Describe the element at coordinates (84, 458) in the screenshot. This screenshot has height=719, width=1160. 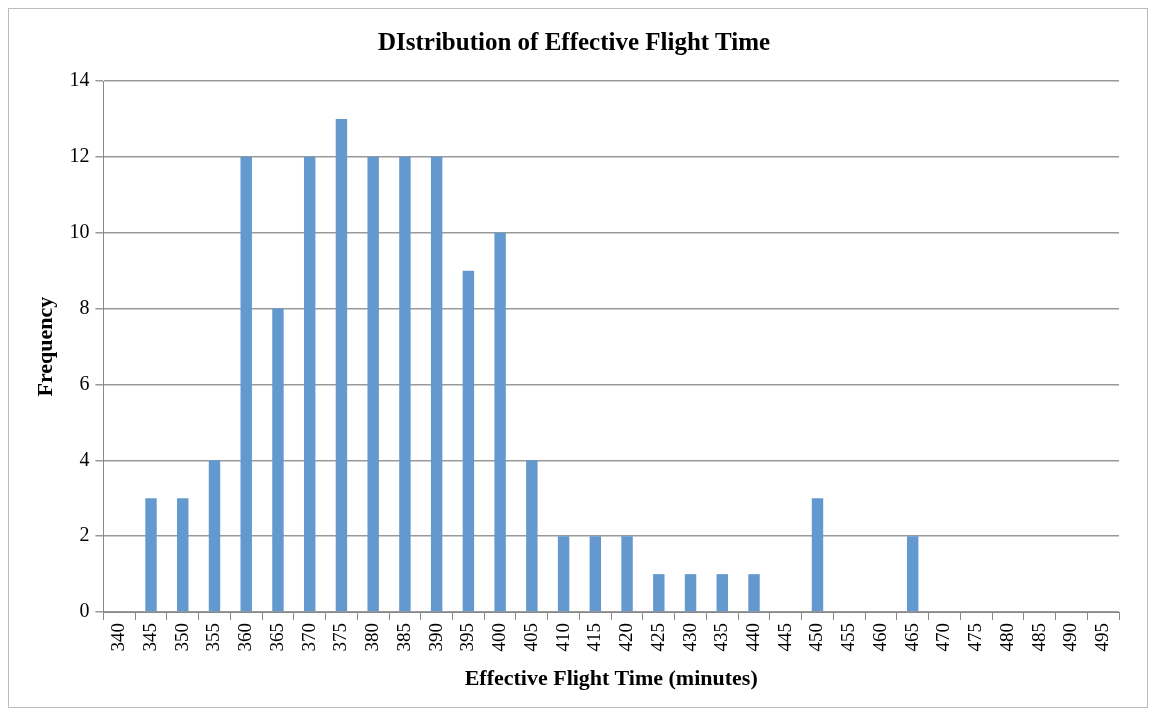
I see `y-tick-label: 4` at that location.